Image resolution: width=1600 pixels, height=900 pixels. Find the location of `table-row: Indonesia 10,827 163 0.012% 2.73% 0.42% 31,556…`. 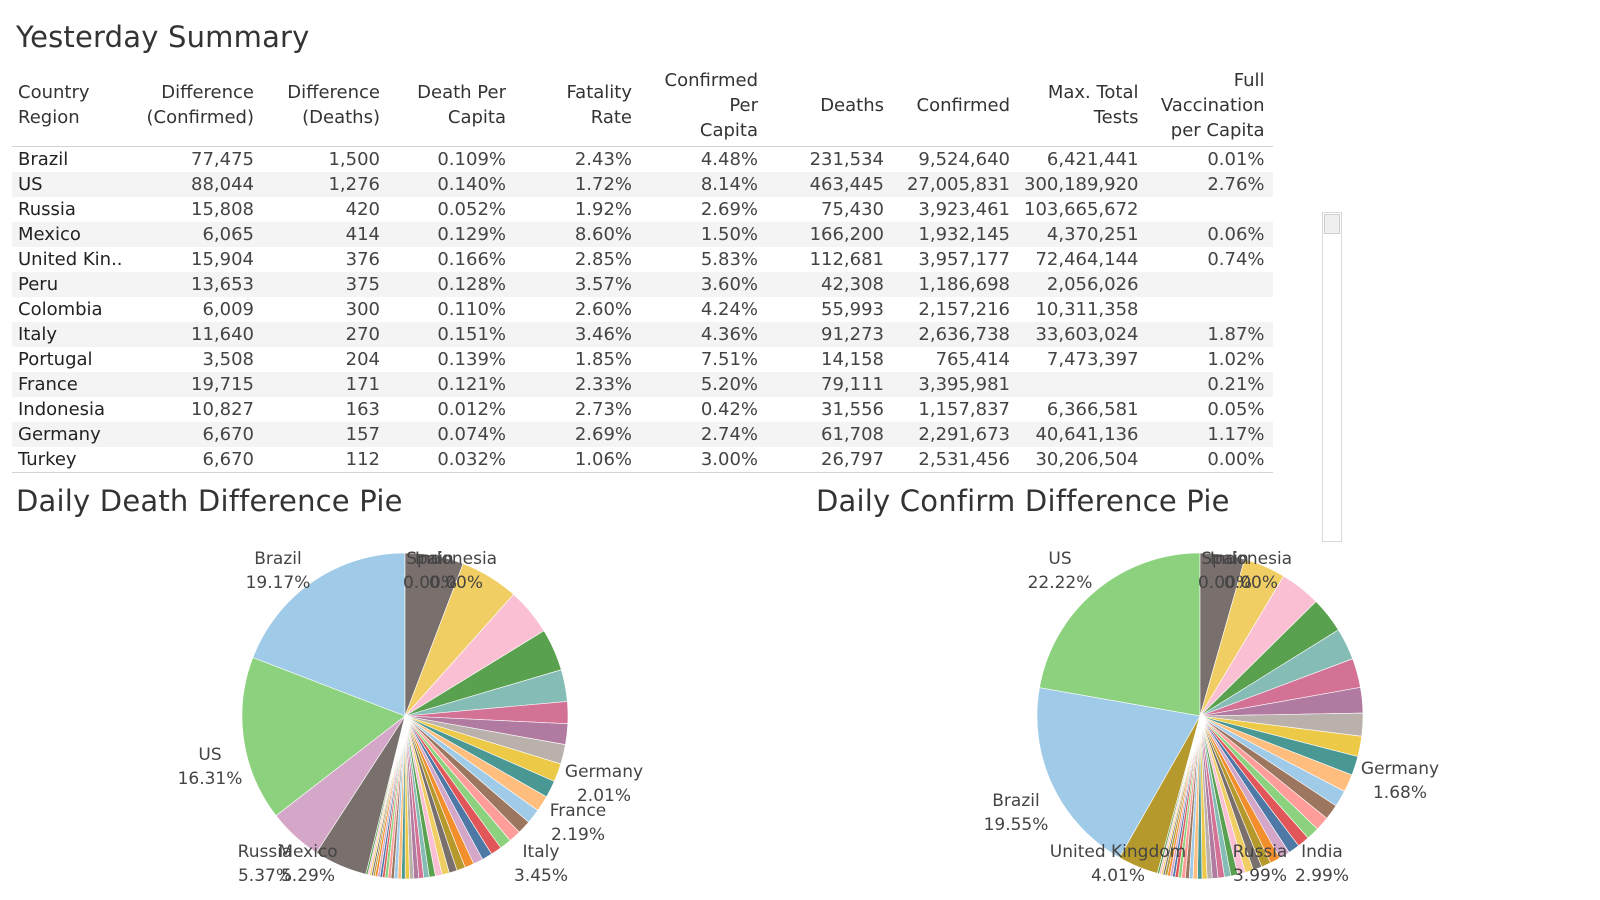

table-row: Indonesia 10,827 163 0.012% 2.73% 0.42% 31,556… is located at coordinates (642, 409).